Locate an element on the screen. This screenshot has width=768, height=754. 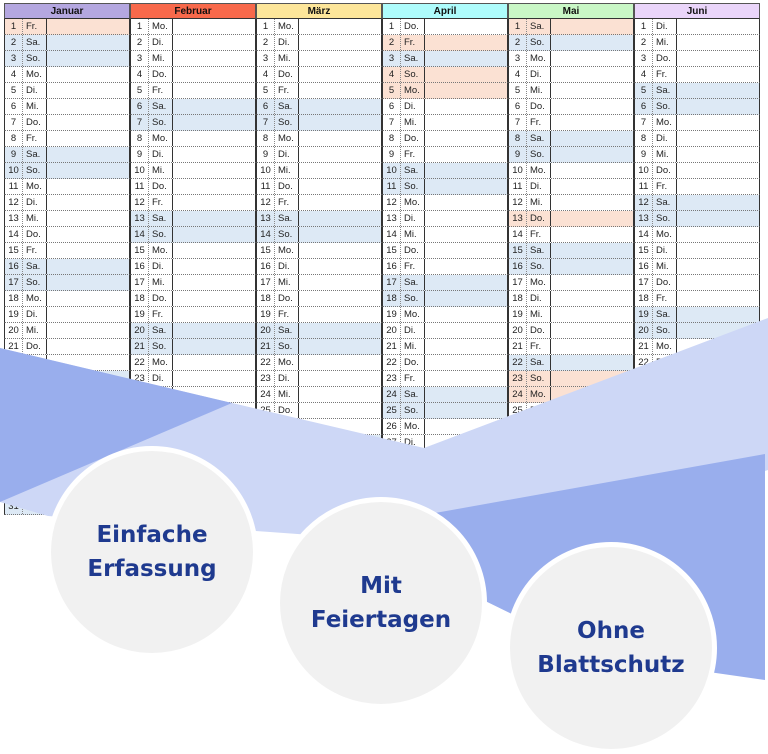
day-row: 24 Sa. is located at coordinates (445, 395).